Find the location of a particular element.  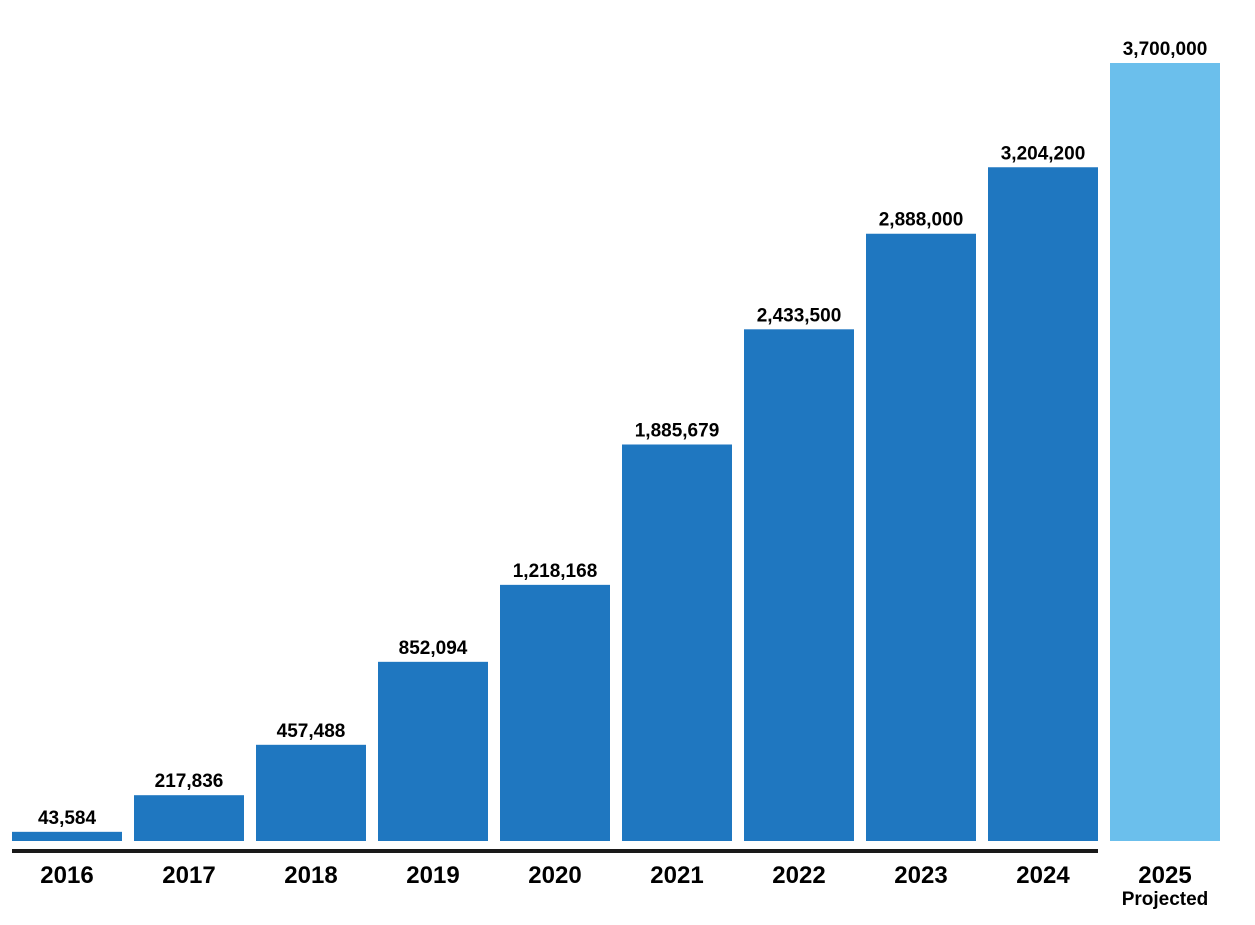

data-label-2023: 2,888,000 is located at coordinates (921, 220).